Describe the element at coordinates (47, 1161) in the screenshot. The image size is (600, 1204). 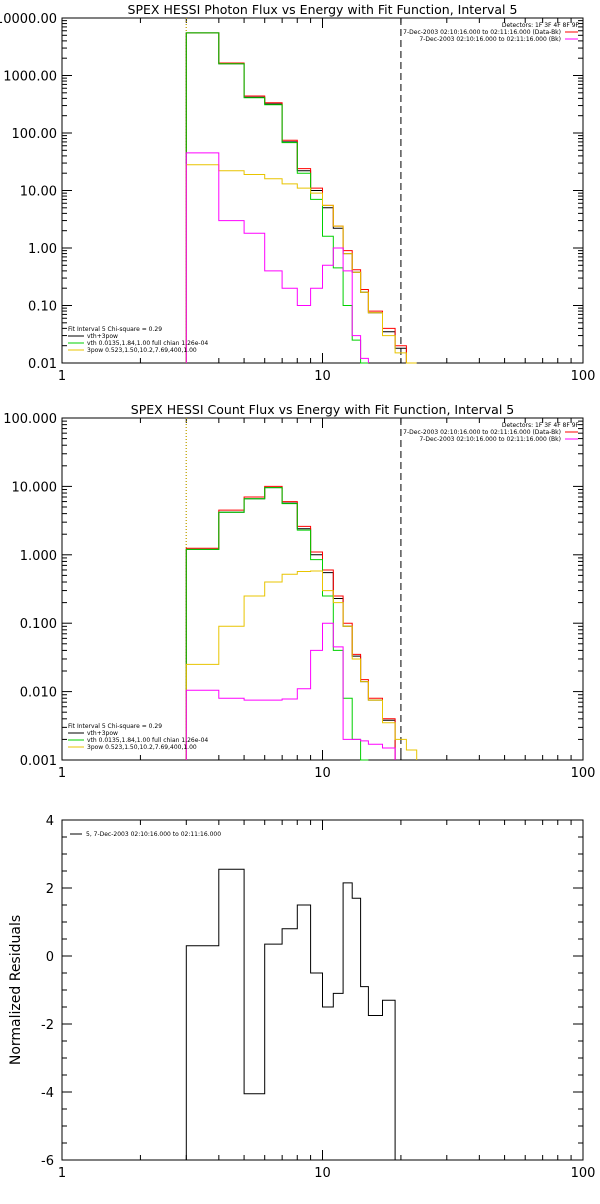
I see `y-tick-label: -6` at that location.